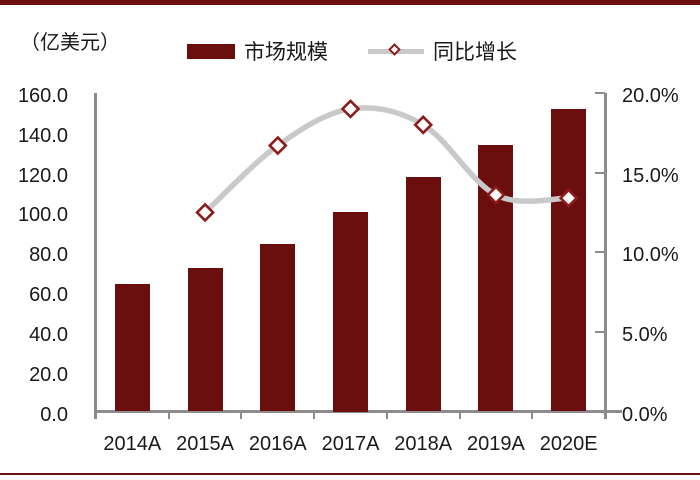 The image size is (700, 480). Describe the element at coordinates (286, 52) in the screenshot. I see `legend-label-market-size: 市场规模` at that location.